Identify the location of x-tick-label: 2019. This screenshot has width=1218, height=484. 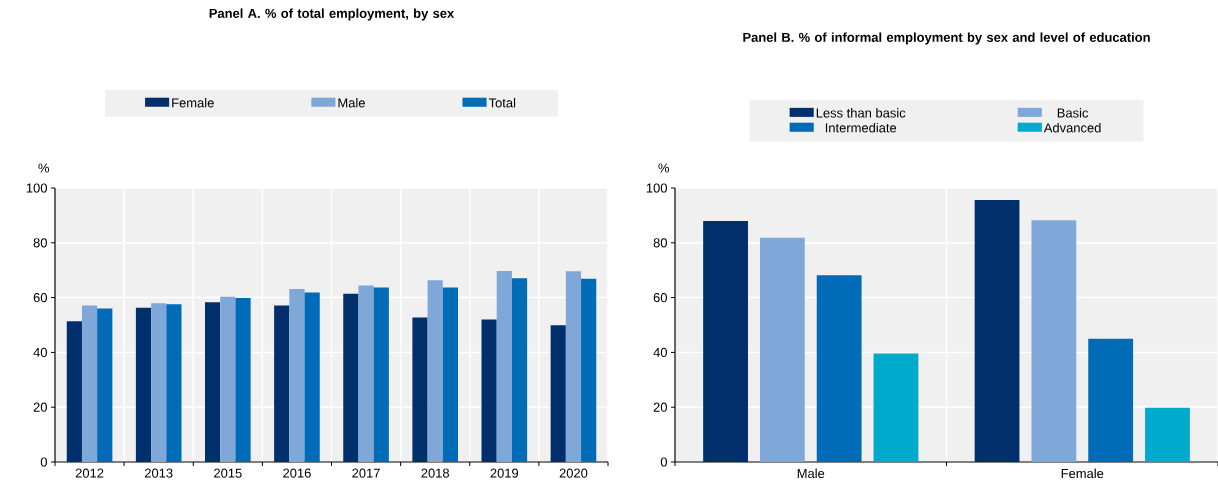
(504, 473).